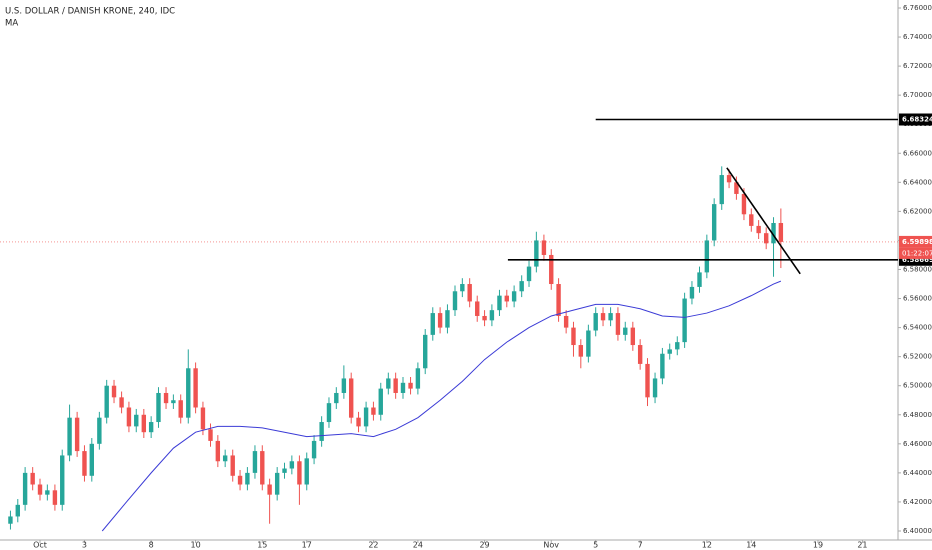  What do you see at coordinates (640, 545) in the screenshot?
I see `x-tick-label: 7` at bounding box center [640, 545].